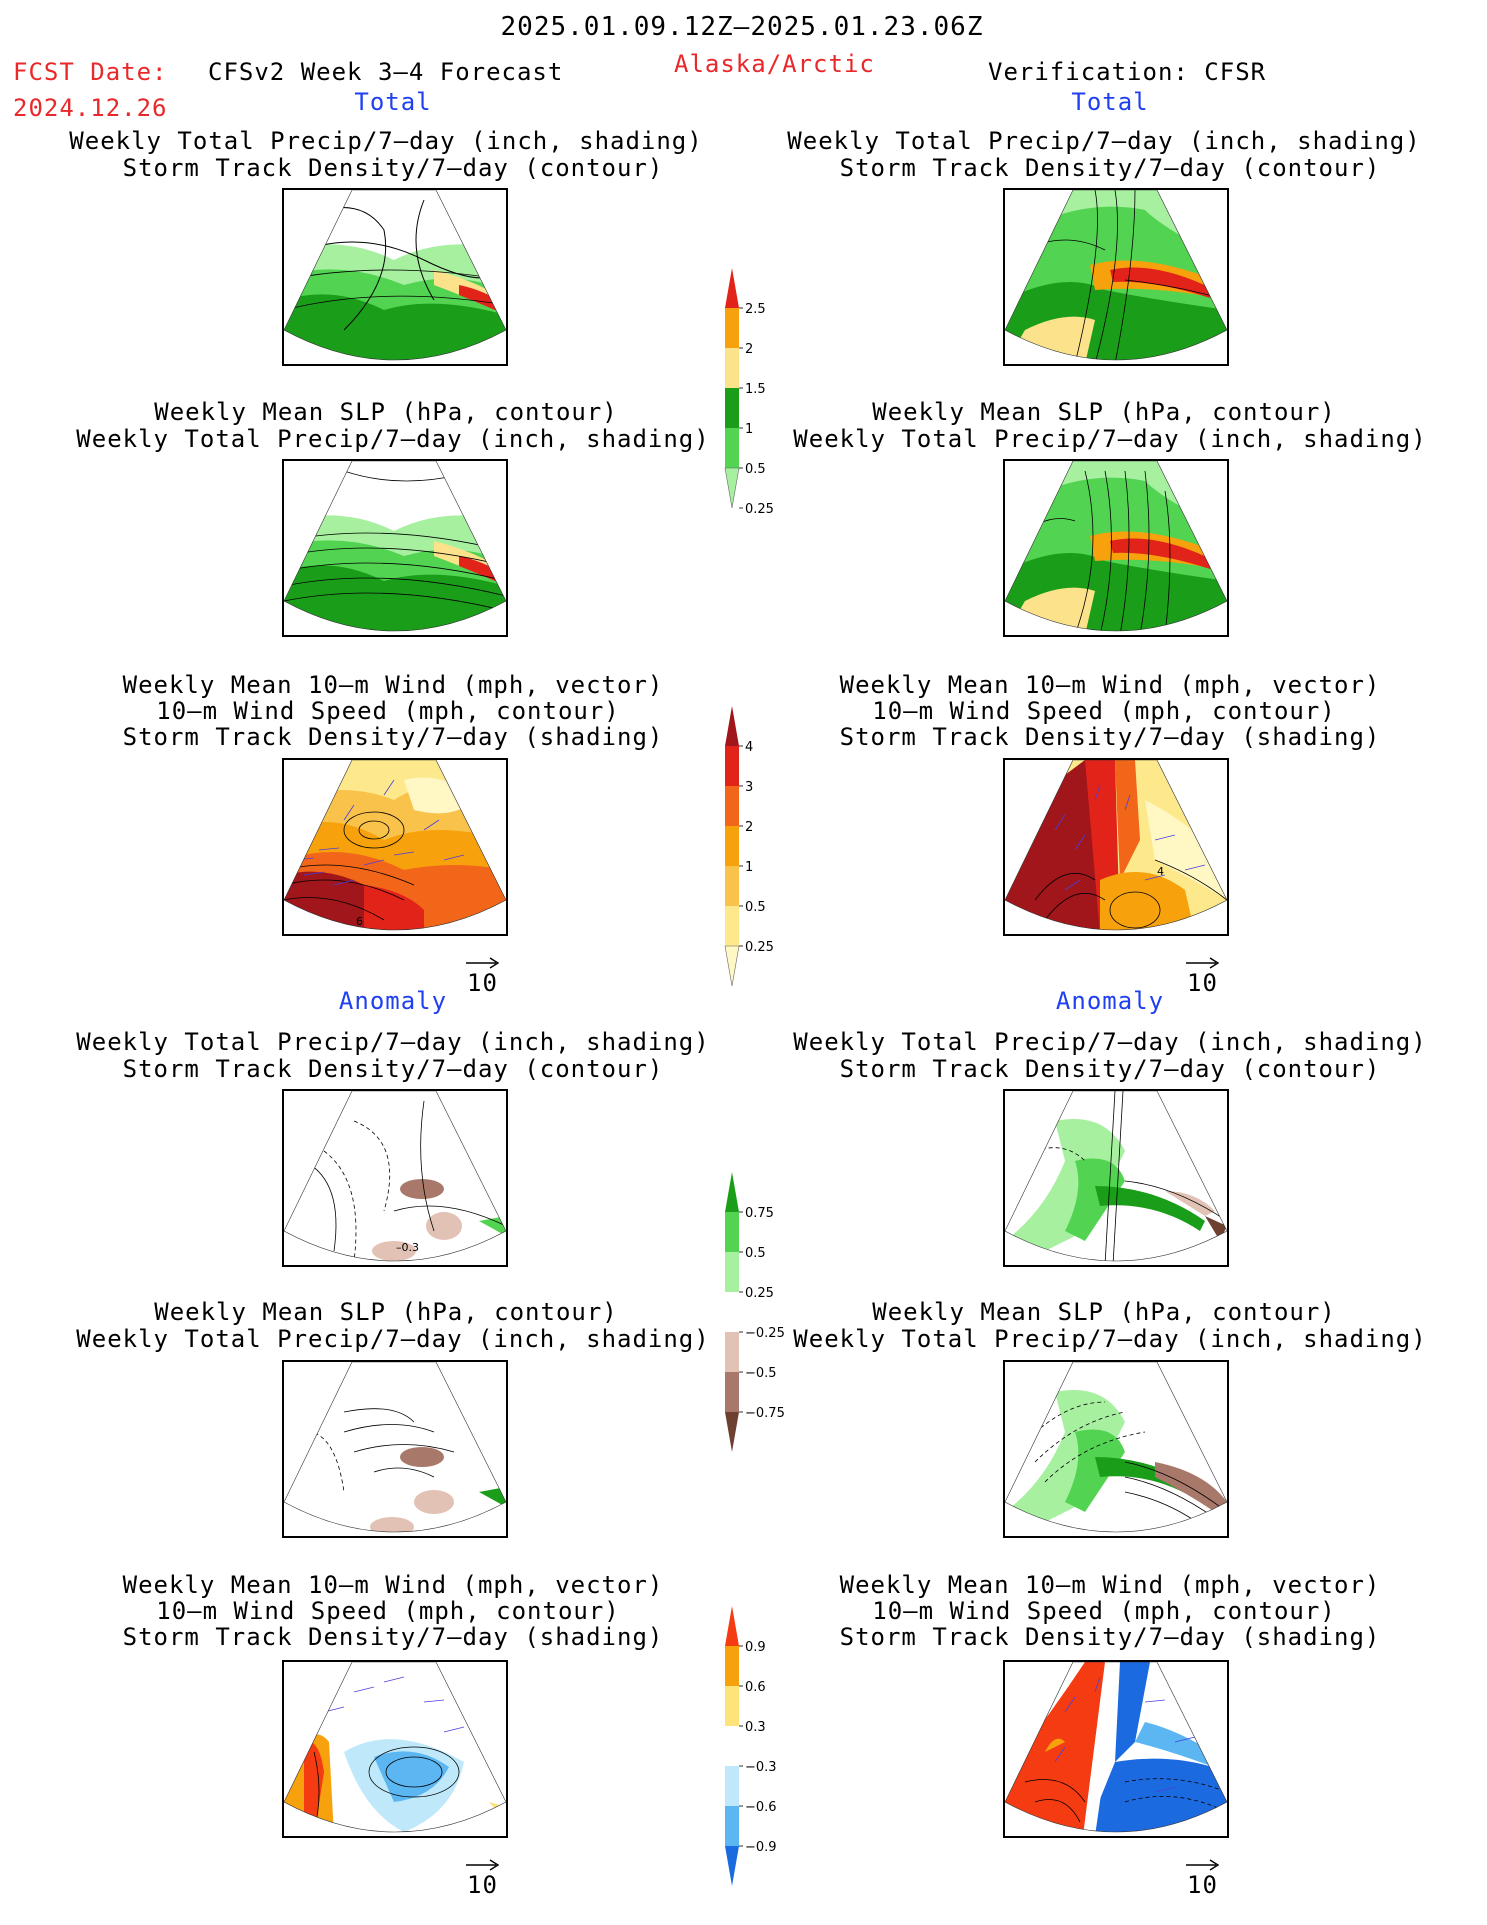  What do you see at coordinates (755, 1687) in the screenshot?
I see `colorbar-tick-label: 0.6` at bounding box center [755, 1687].